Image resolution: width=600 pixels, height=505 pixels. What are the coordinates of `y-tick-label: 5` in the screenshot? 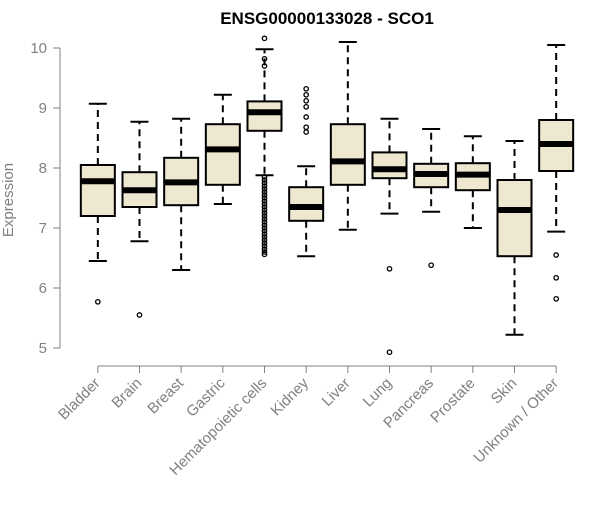 It's located at (43, 348).